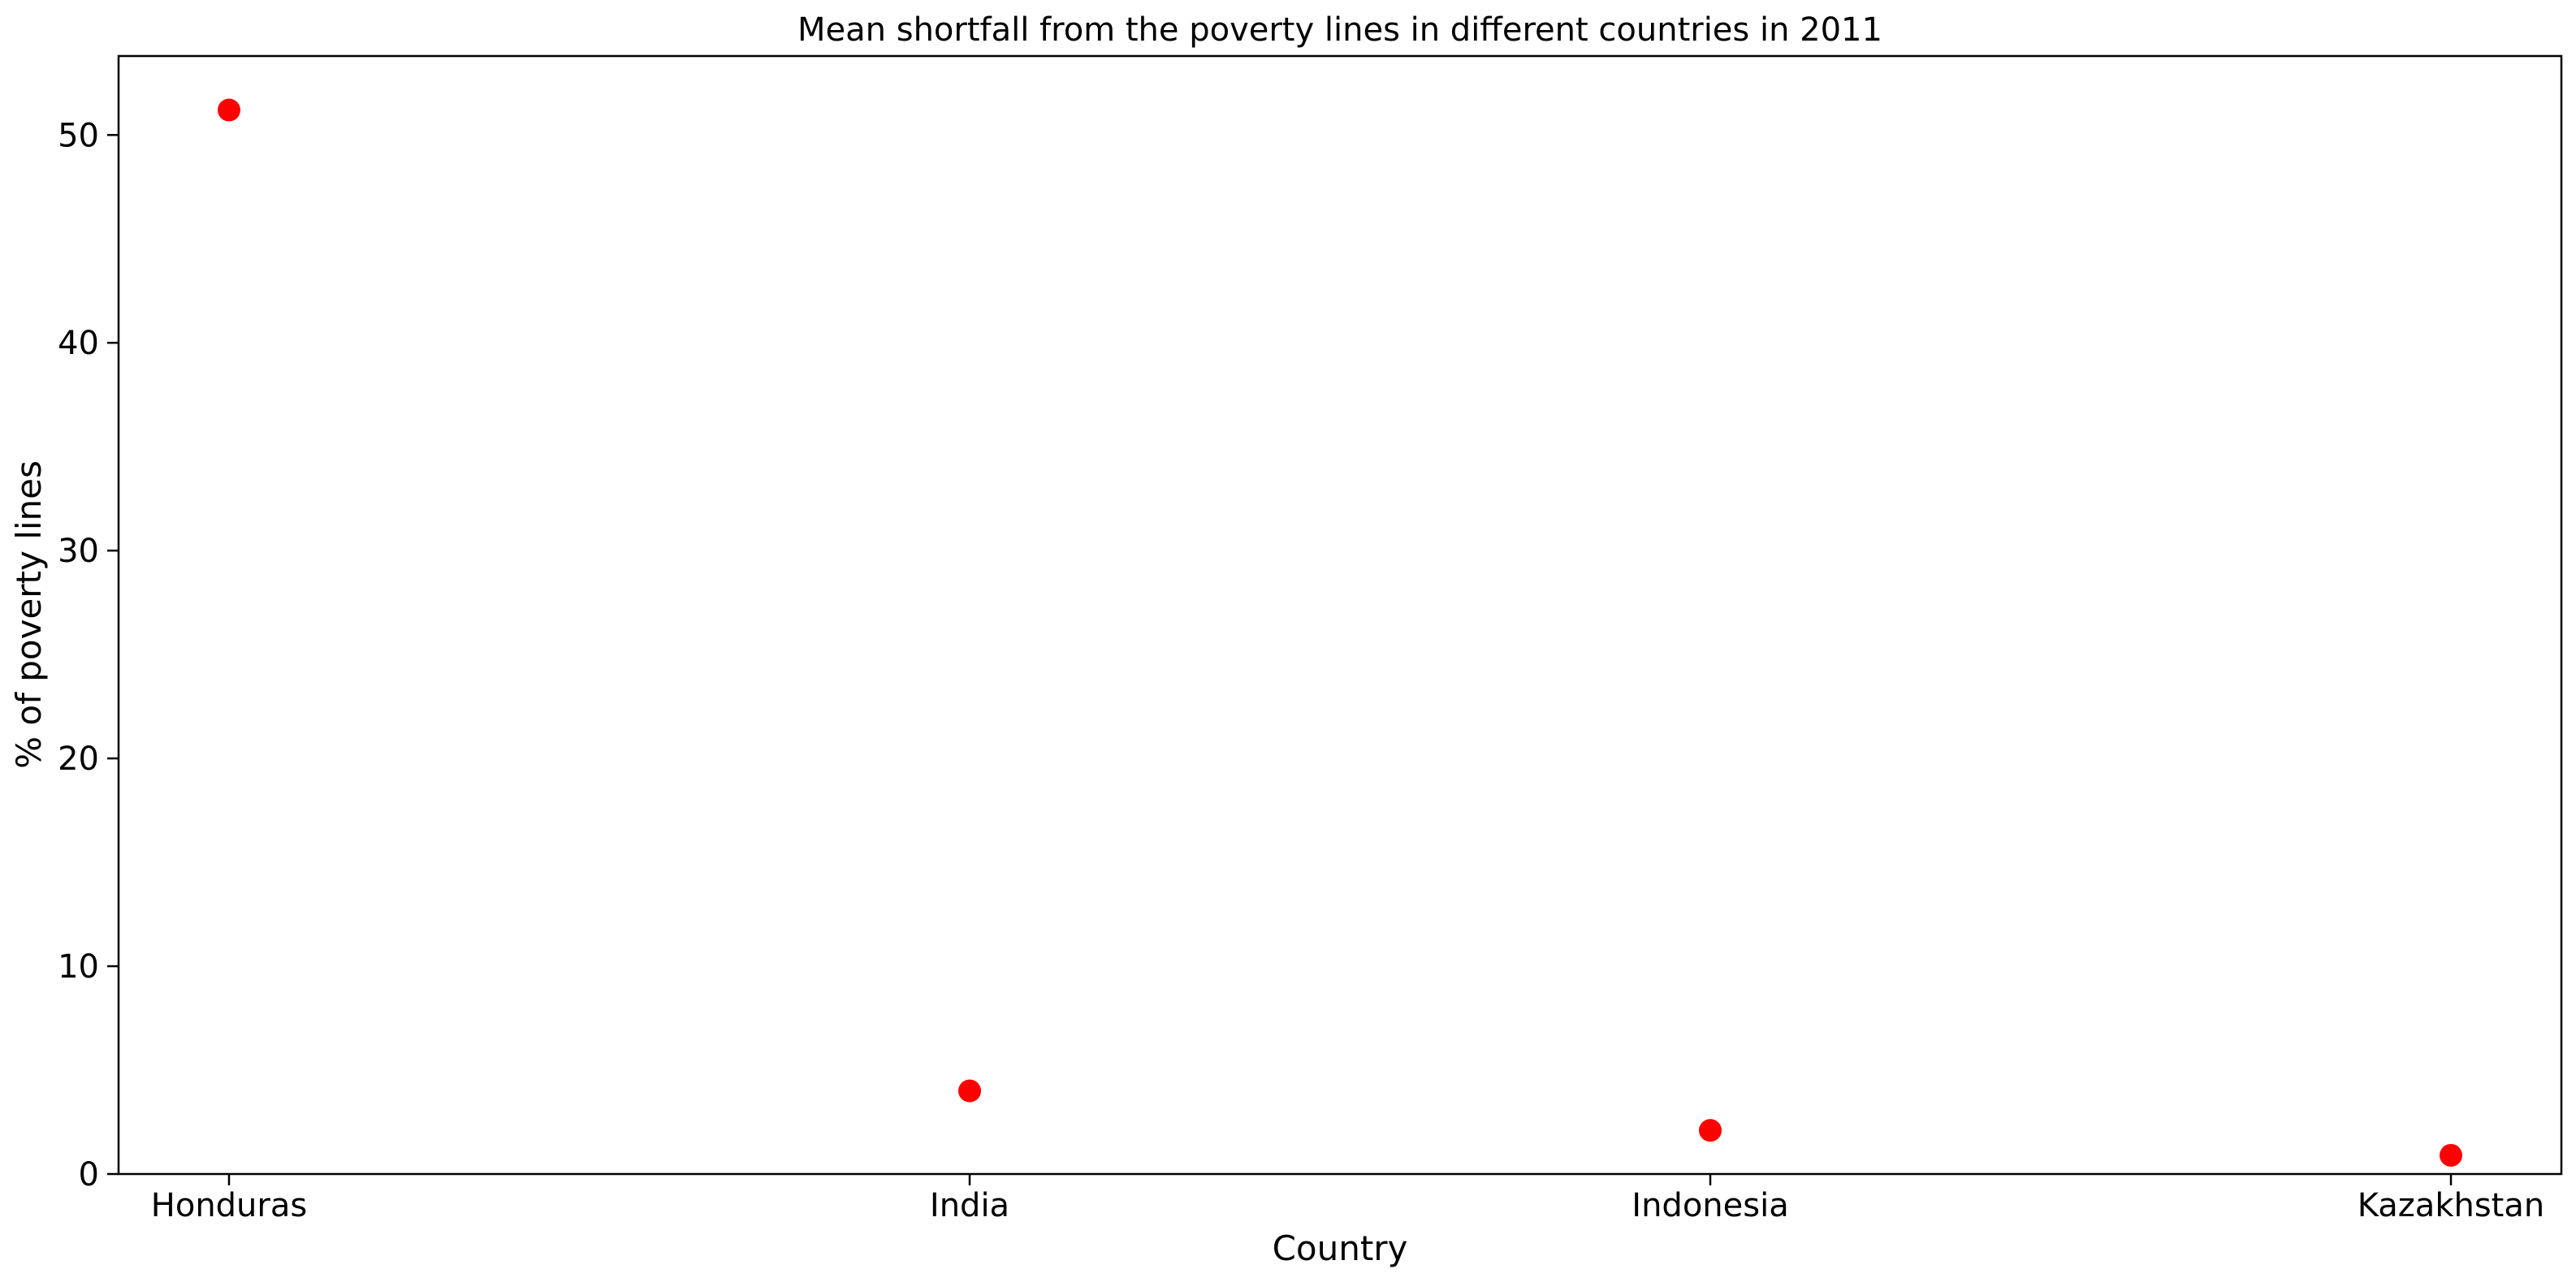 The width and height of the screenshot is (2576, 1282). What do you see at coordinates (79, 135) in the screenshot?
I see `y-tick-label: 50` at bounding box center [79, 135].